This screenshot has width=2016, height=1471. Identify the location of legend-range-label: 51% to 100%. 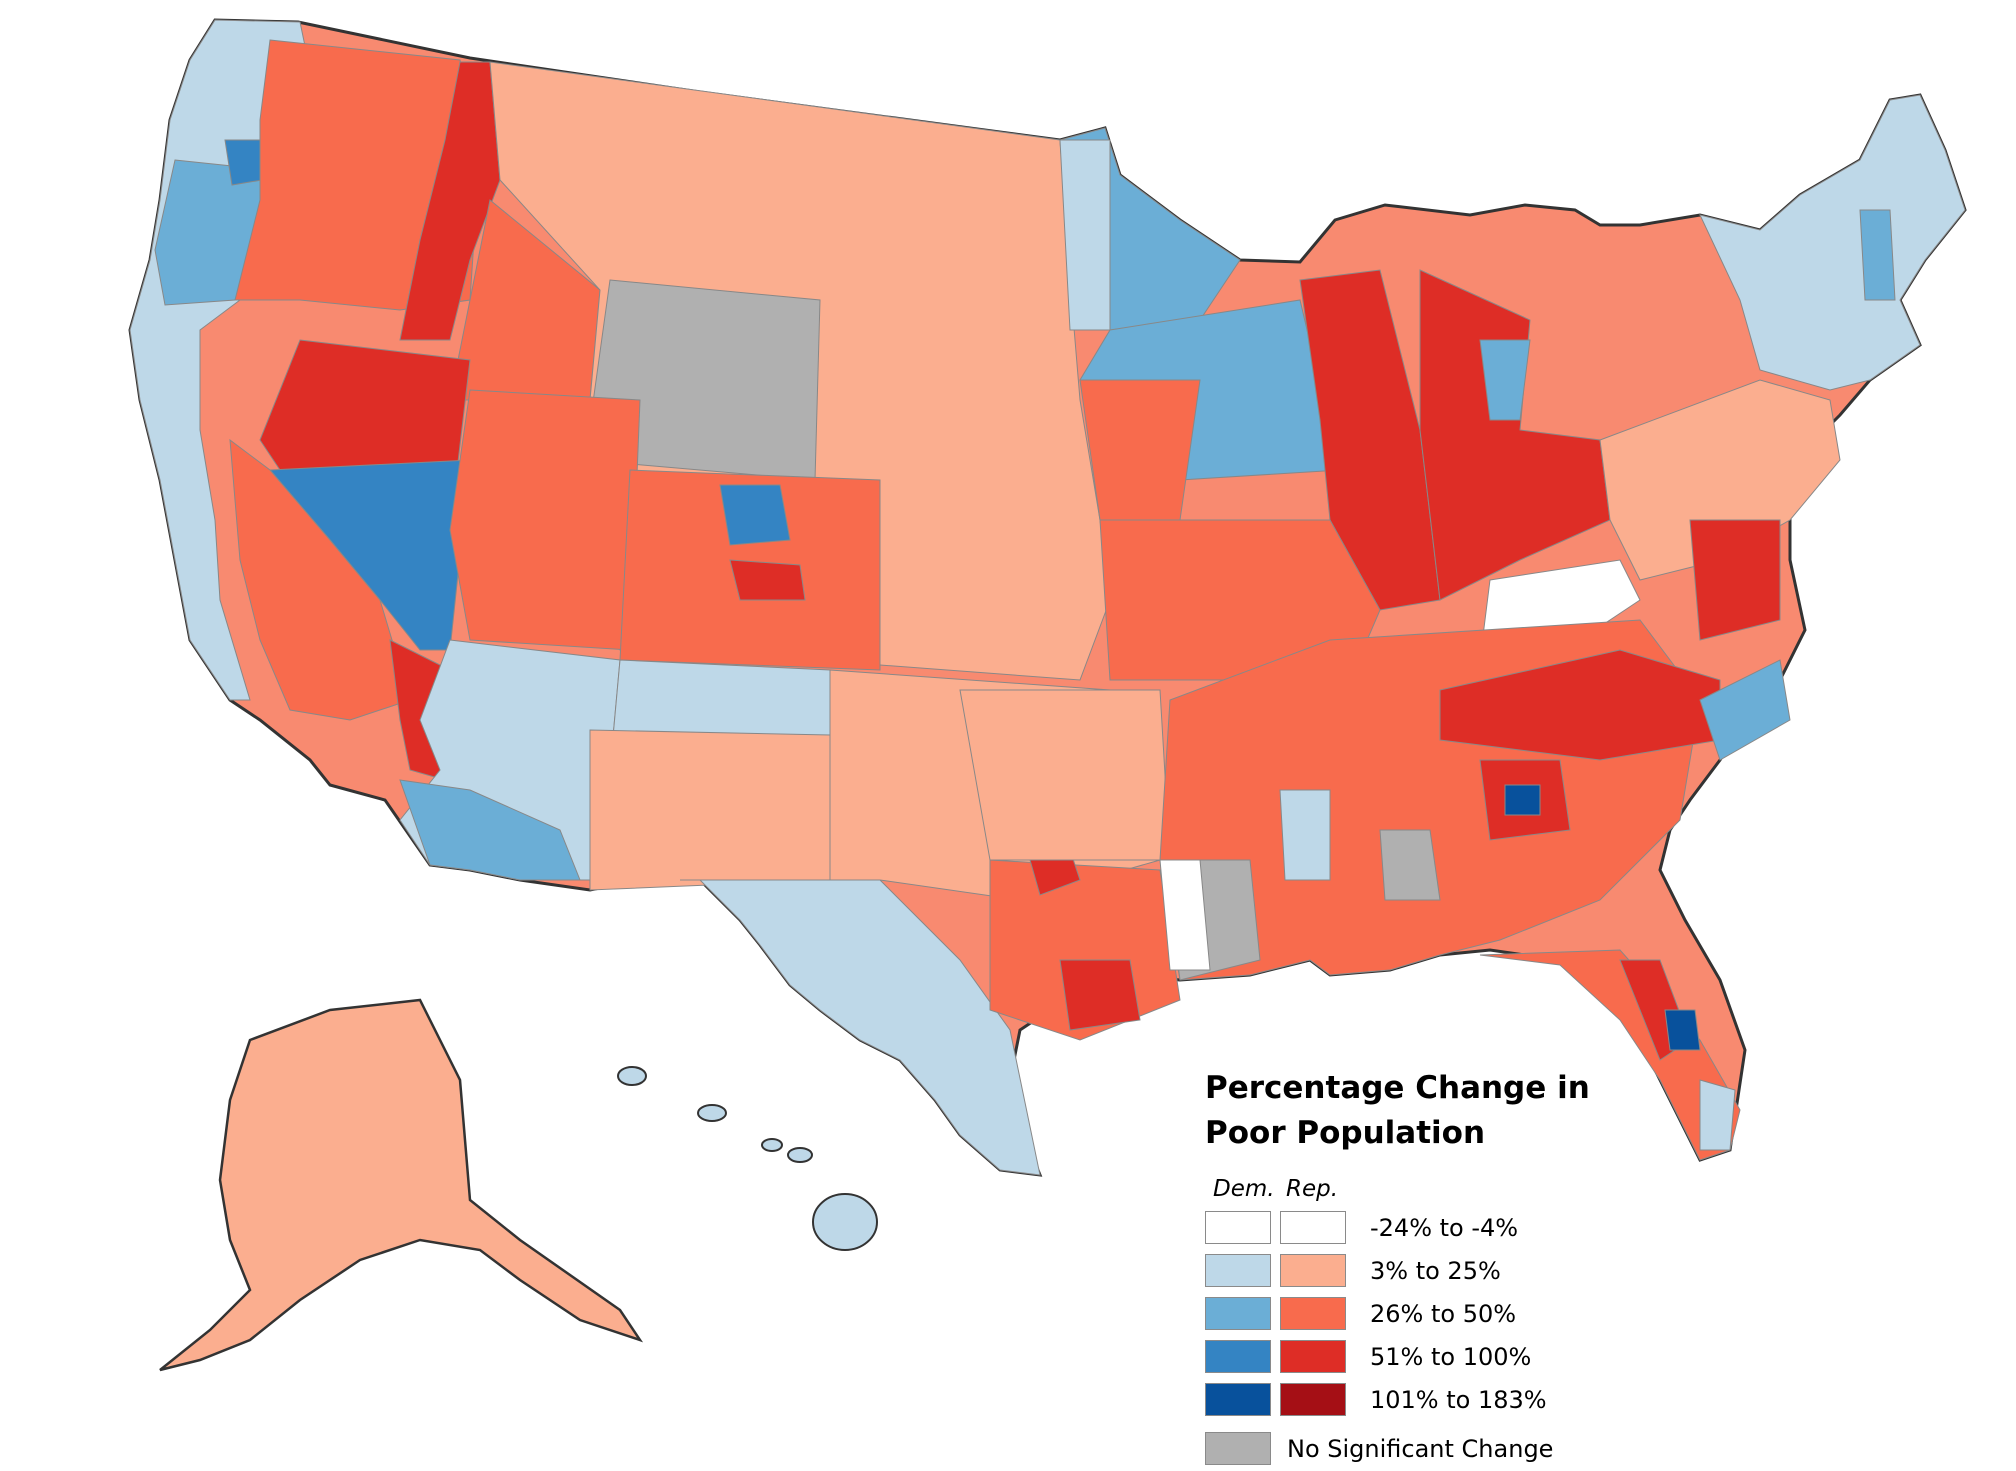
(1451, 1357).